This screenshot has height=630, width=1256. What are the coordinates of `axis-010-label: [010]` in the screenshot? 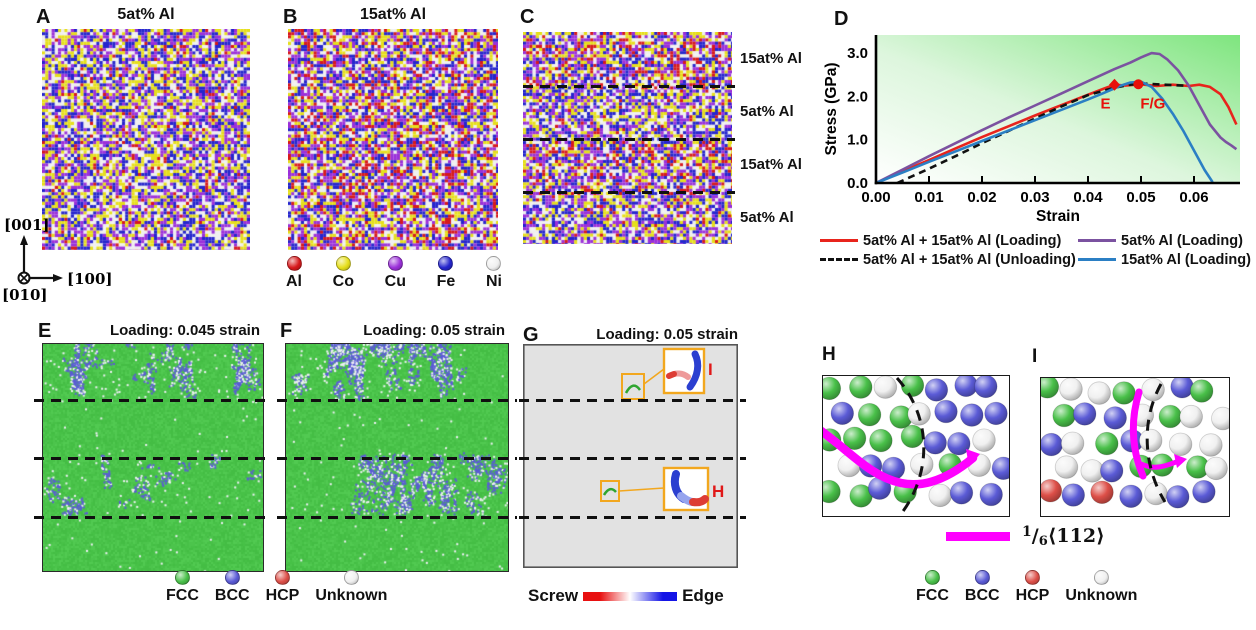 It's located at (25, 294).